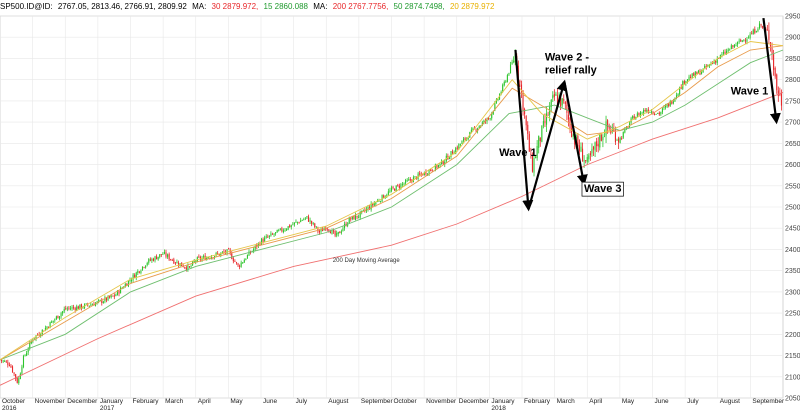 This screenshot has height=410, width=800. Describe the element at coordinates (792, 59) in the screenshot. I see `y-tick-label: 2850` at that location.